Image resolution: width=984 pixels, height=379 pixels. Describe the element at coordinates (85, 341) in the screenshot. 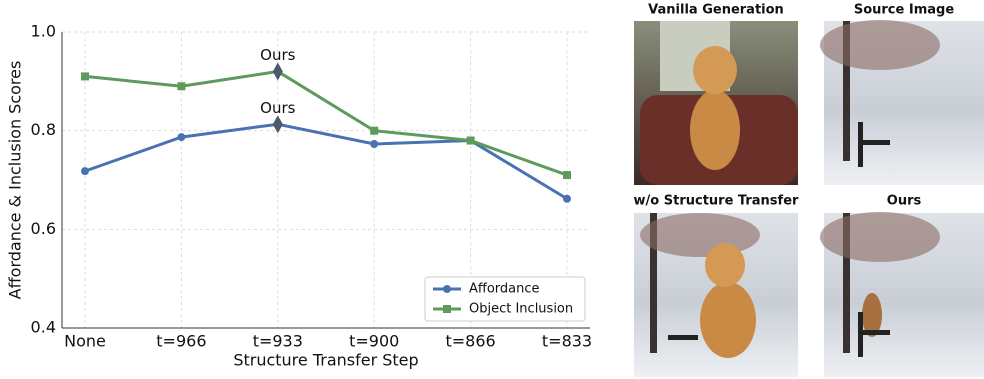

I see `x-tick-label: None` at that location.